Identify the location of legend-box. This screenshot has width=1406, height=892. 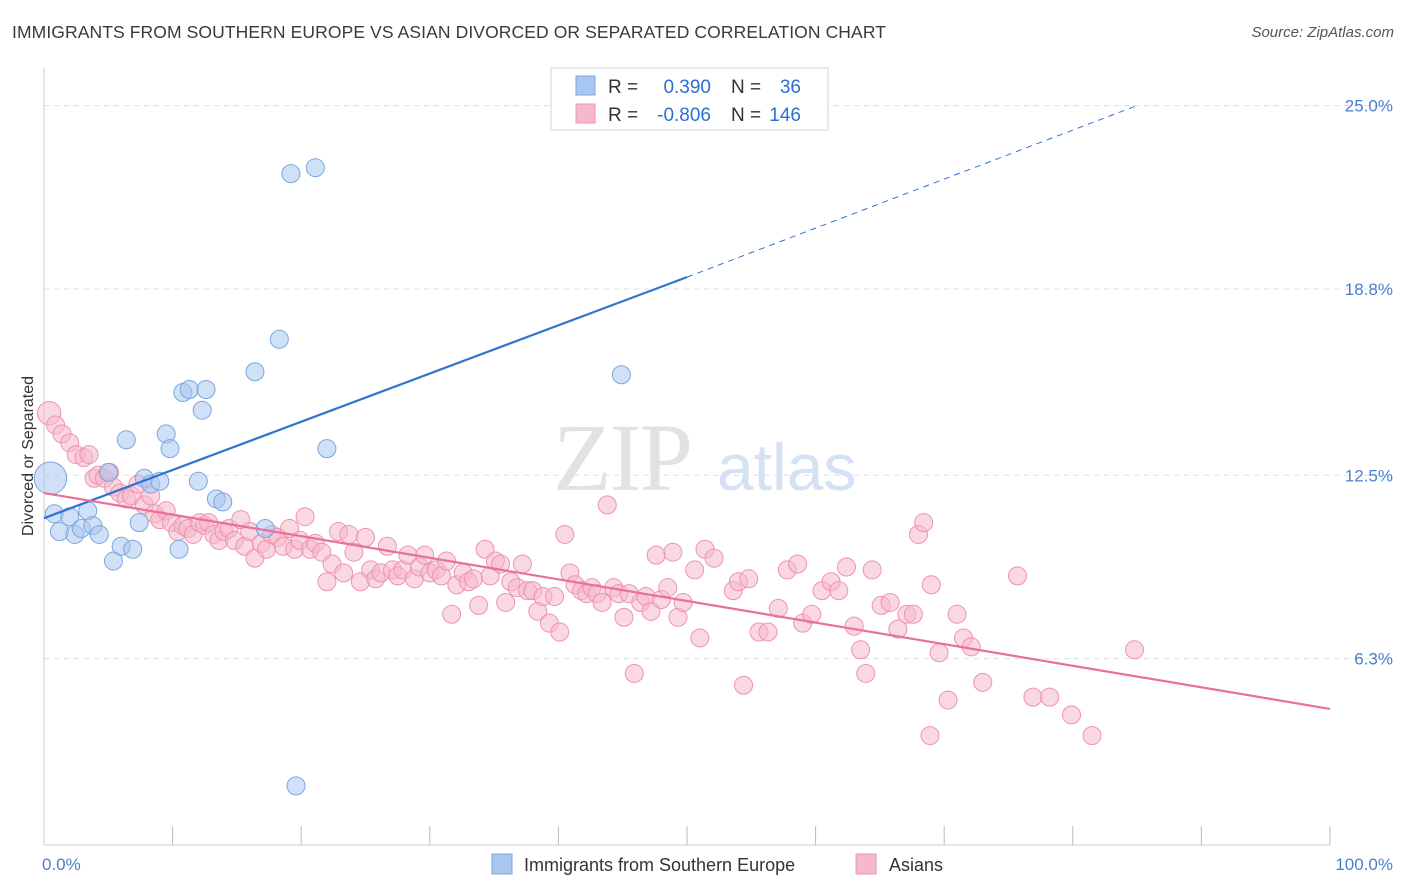
(689, 99).